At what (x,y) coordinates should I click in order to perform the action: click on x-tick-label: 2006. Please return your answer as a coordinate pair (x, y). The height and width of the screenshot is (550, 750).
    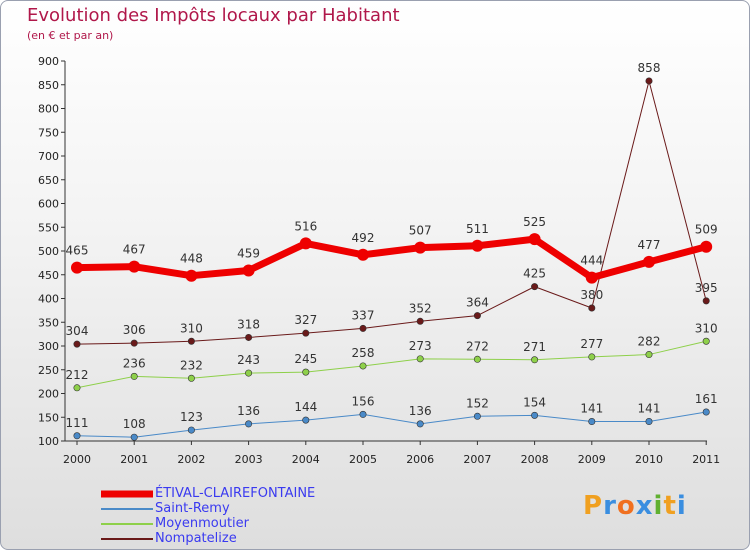
    Looking at the image, I should click on (420, 459).